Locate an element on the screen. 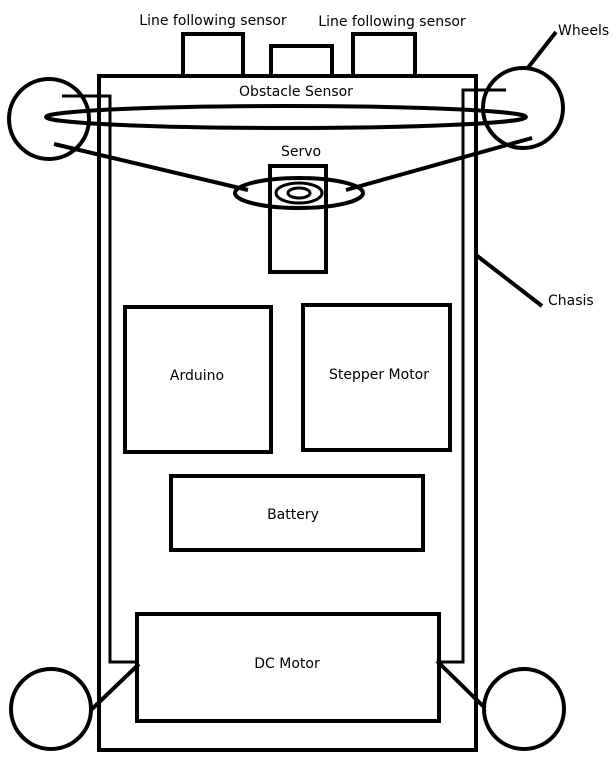 The width and height of the screenshot is (616, 783). line-sensor-left-label: Line following sensor is located at coordinates (213, 21).